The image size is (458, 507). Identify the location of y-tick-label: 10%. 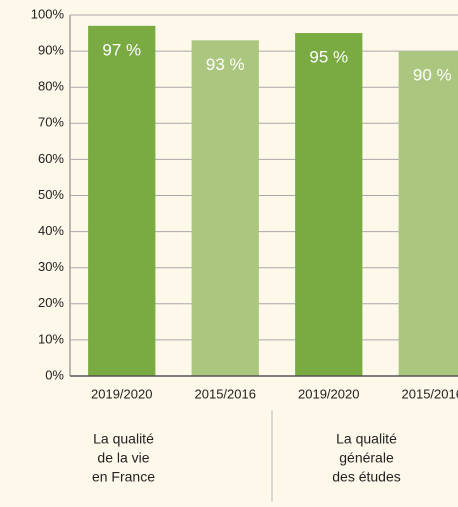
(51, 338).